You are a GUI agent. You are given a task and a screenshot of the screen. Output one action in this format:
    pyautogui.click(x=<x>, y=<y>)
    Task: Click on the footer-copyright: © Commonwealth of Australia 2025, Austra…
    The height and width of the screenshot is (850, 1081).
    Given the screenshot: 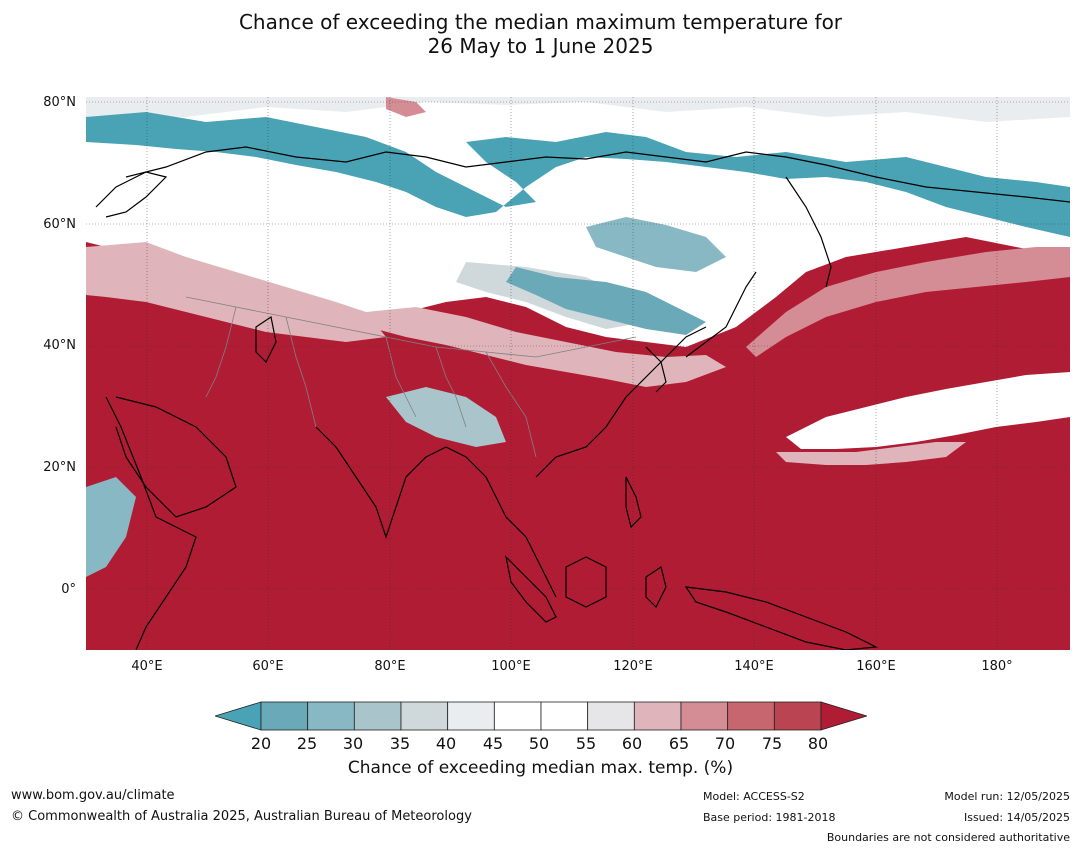 What is the action you would take?
    pyautogui.click(x=241, y=816)
    